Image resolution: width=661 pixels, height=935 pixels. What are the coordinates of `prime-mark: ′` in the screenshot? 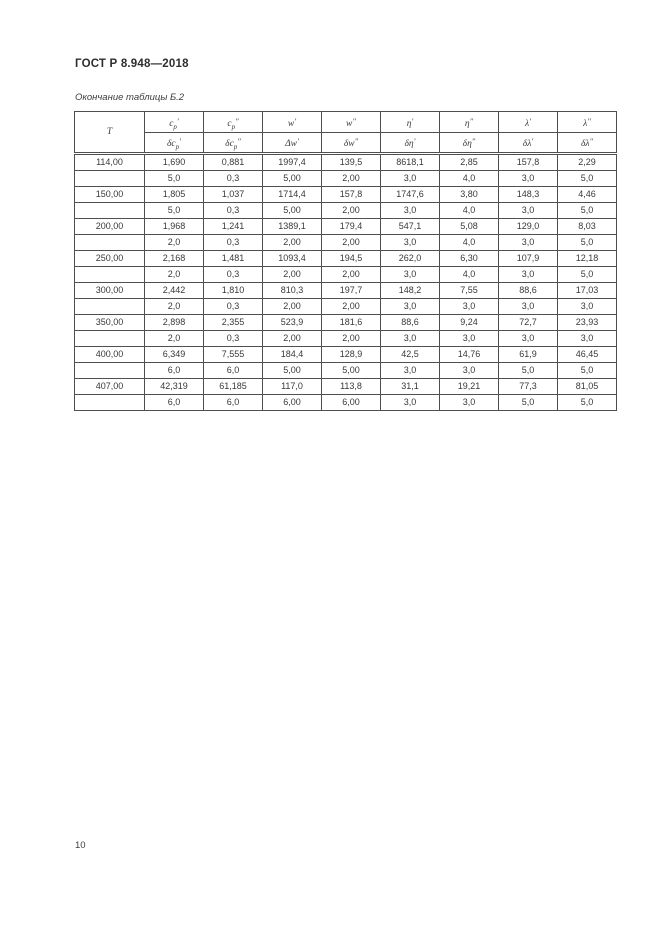 It's located at (180, 141).